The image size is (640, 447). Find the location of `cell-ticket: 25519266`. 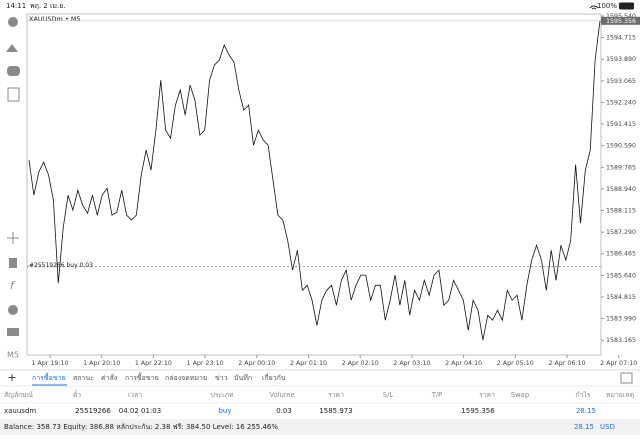

cell-ticket: 25519266 is located at coordinates (93, 411).